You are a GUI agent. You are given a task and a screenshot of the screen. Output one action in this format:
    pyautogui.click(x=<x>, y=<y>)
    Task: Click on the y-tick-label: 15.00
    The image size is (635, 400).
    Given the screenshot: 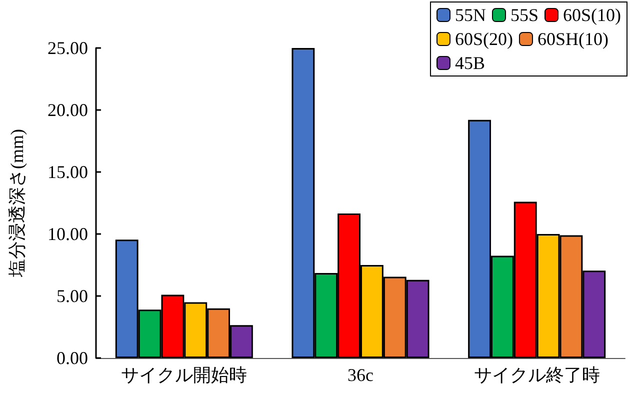 What is the action you would take?
    pyautogui.click(x=68, y=172)
    